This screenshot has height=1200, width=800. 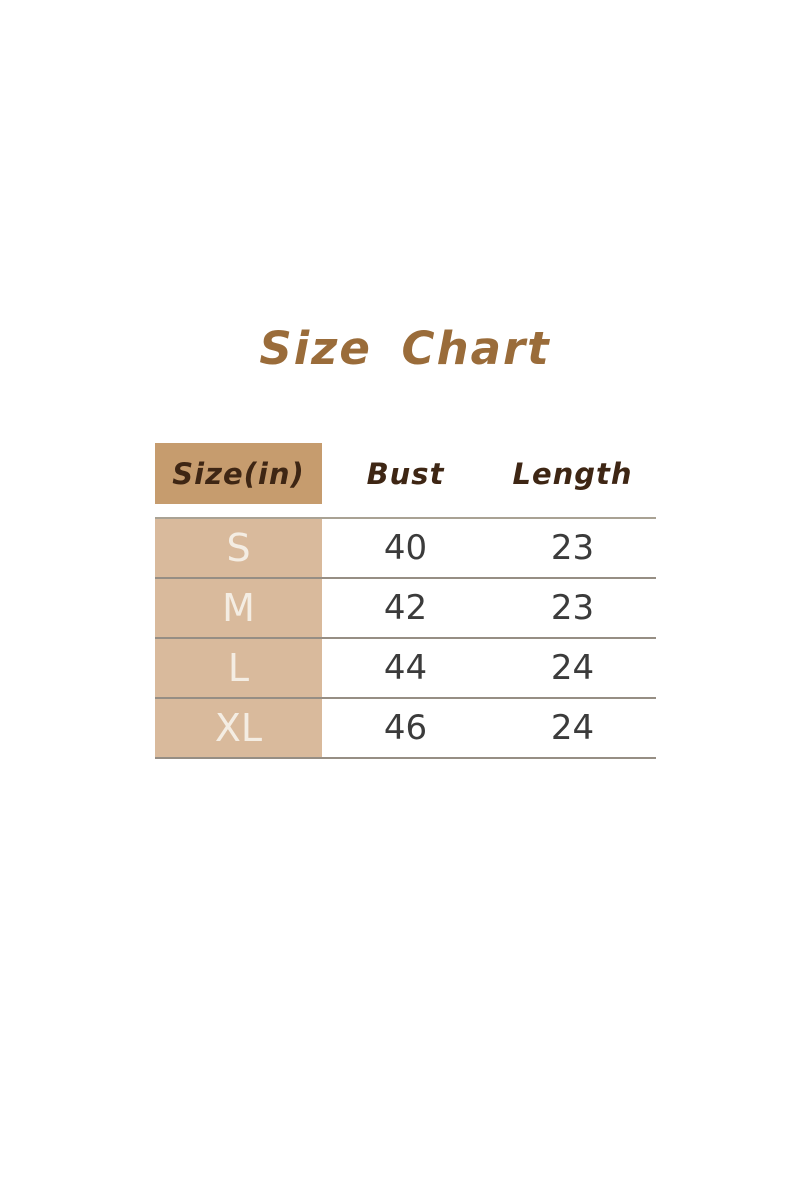 What do you see at coordinates (238, 473) in the screenshot?
I see `header-cell-size: Size(in)` at bounding box center [238, 473].